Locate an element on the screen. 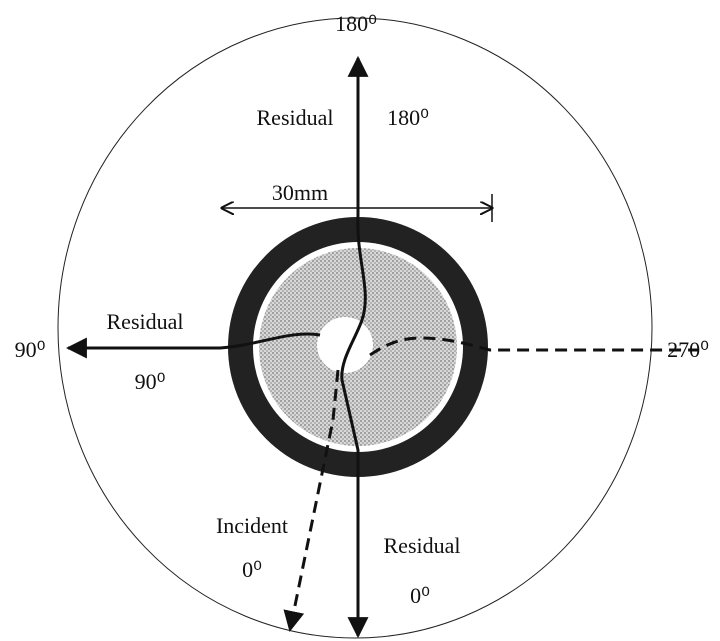 This screenshot has width=720, height=641. label: Incident is located at coordinates (252, 525).